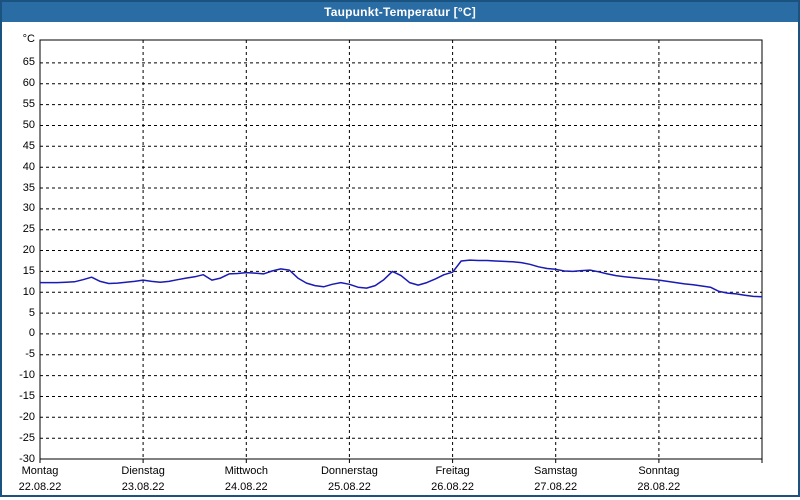 The height and width of the screenshot is (500, 800). Describe the element at coordinates (28, 62) in the screenshot. I see `y-tick-label: 65` at that location.